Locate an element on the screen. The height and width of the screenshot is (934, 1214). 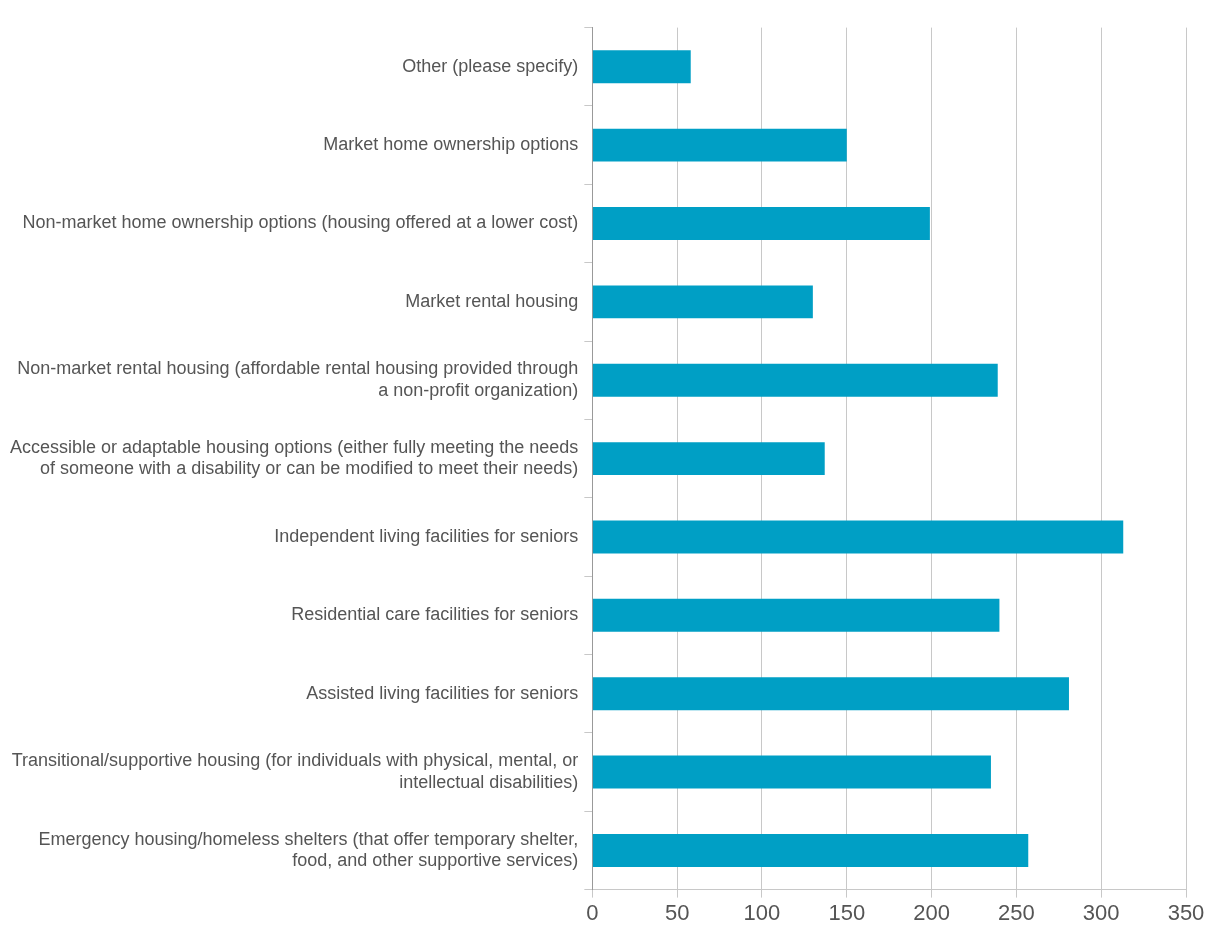
x-tick-label: 250 is located at coordinates (1016, 912).